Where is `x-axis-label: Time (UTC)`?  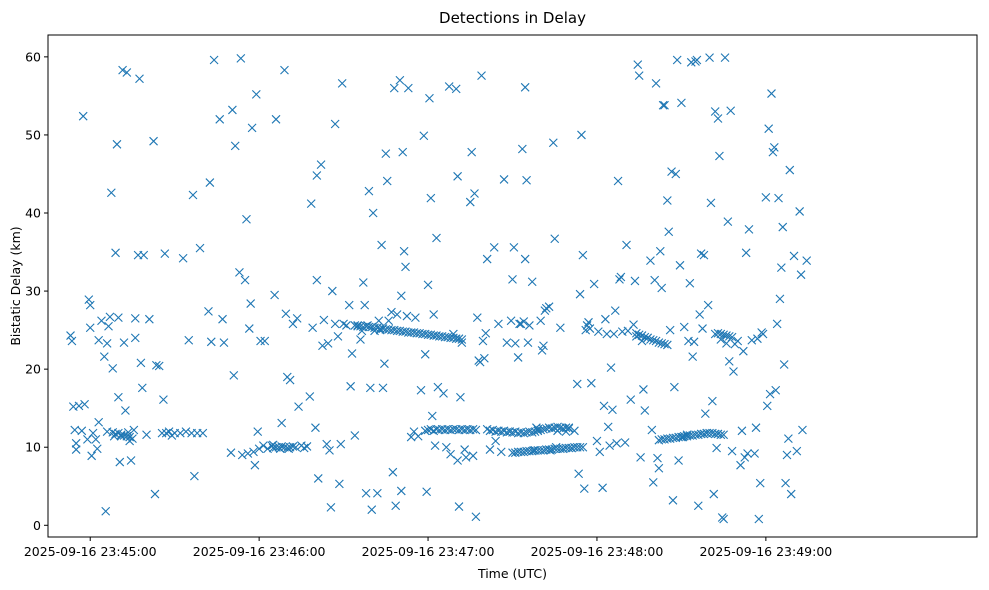 x-axis-label: Time (UTC) is located at coordinates (512, 573).